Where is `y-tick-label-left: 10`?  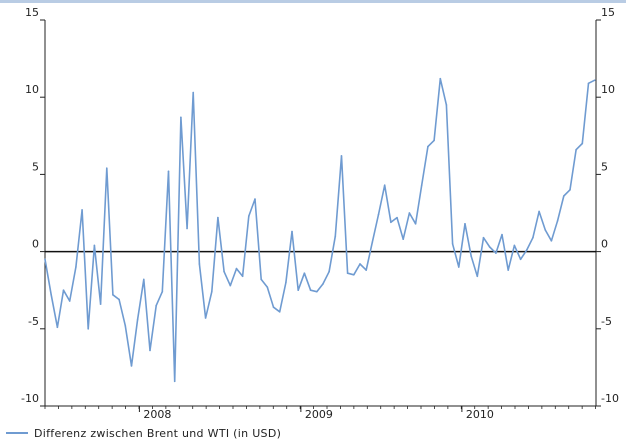
y-tick-label-left: 10 is located at coordinates (32, 89).